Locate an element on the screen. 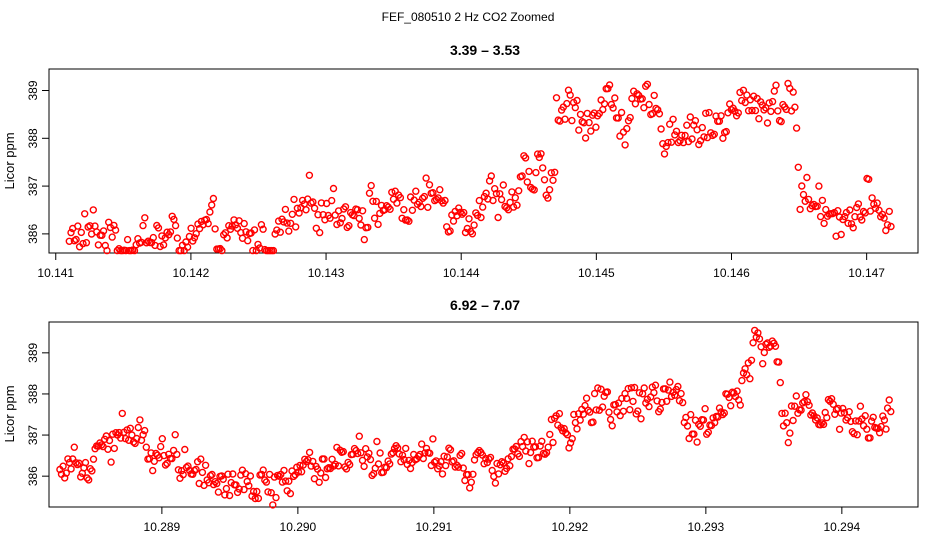 The height and width of the screenshot is (540, 936). x-tick-label: 10.292 is located at coordinates (570, 527).